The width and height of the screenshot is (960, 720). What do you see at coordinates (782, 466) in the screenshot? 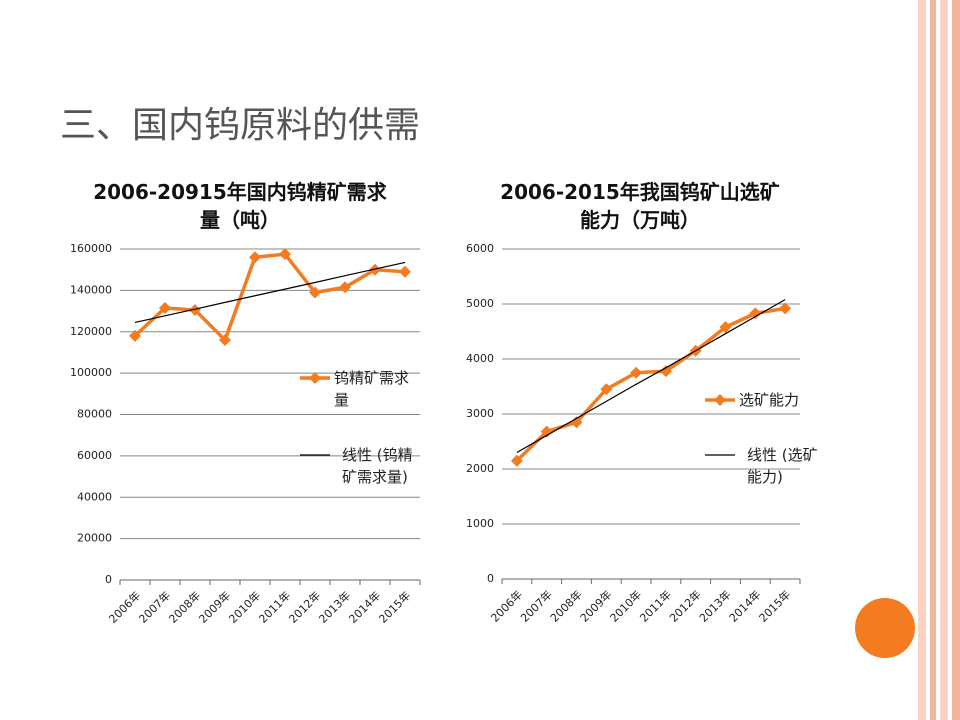
I see `legend-label: 线性 (选矿能力)` at bounding box center [782, 466].